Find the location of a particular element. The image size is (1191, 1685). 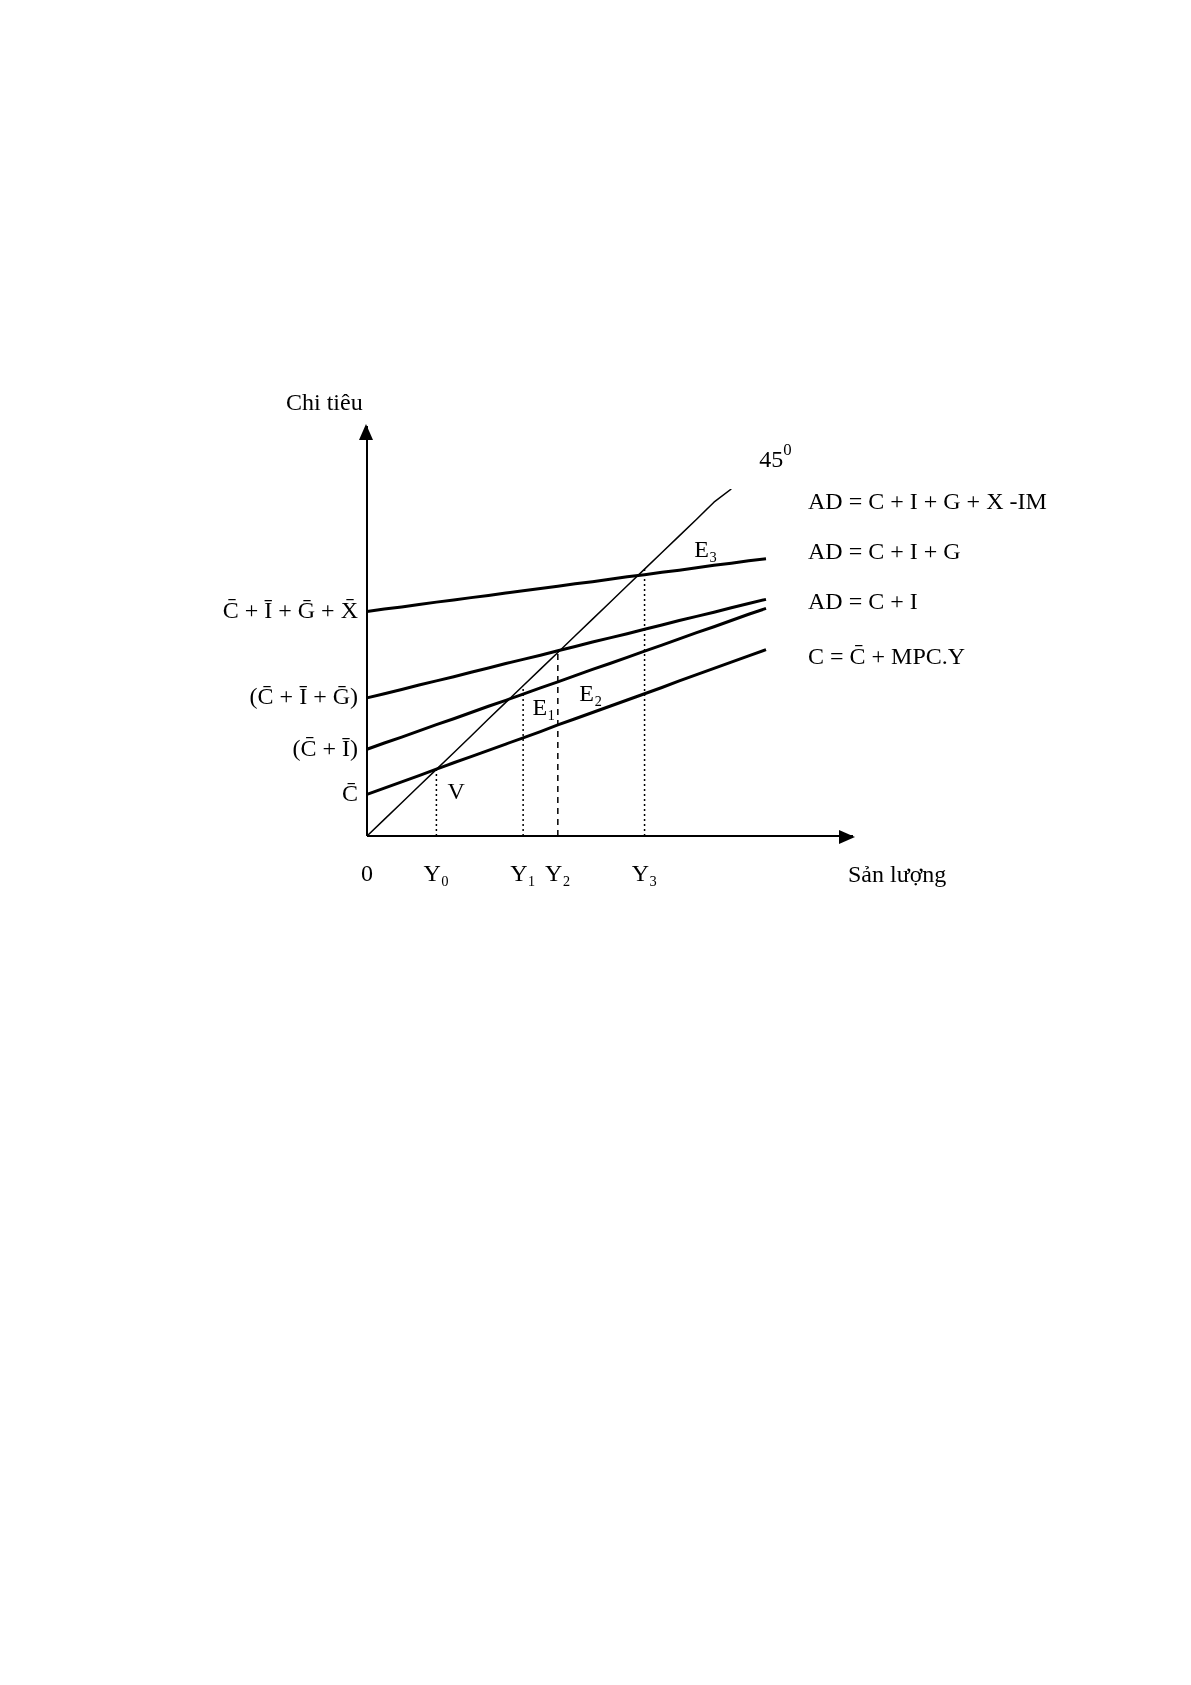

text: 45$^{0}$ is located at coordinates (775, 456).